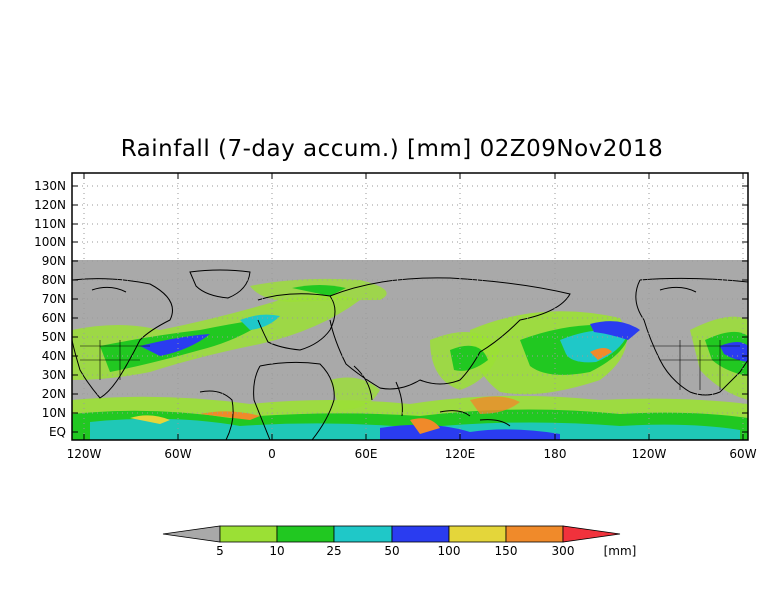 The width and height of the screenshot is (784, 612). I want to click on colorbar-label: 5, so click(220, 551).